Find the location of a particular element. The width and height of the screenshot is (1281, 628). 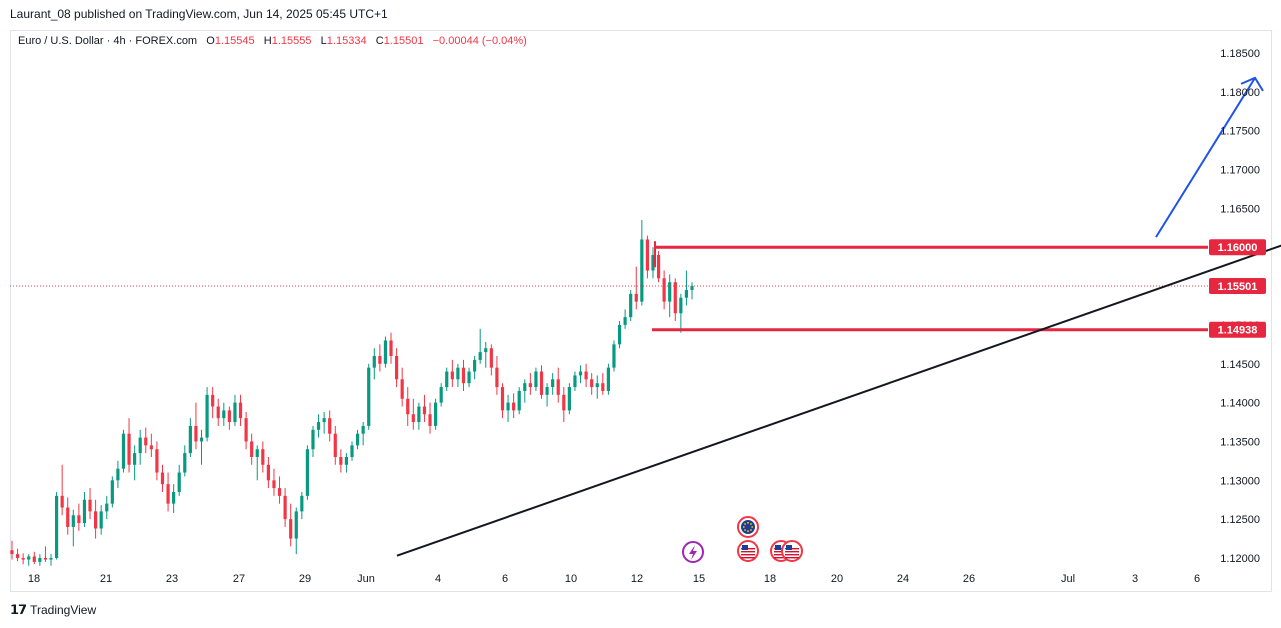

footer-brand: TradingView is located at coordinates (63, 610).